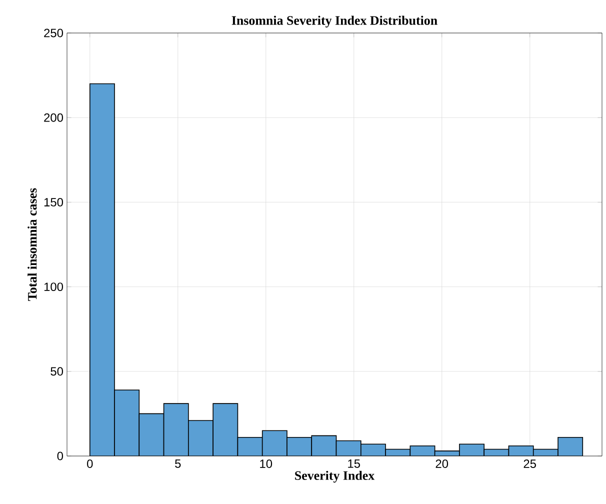  What do you see at coordinates (60, 456) in the screenshot?
I see `y-tick-label: 0` at bounding box center [60, 456].